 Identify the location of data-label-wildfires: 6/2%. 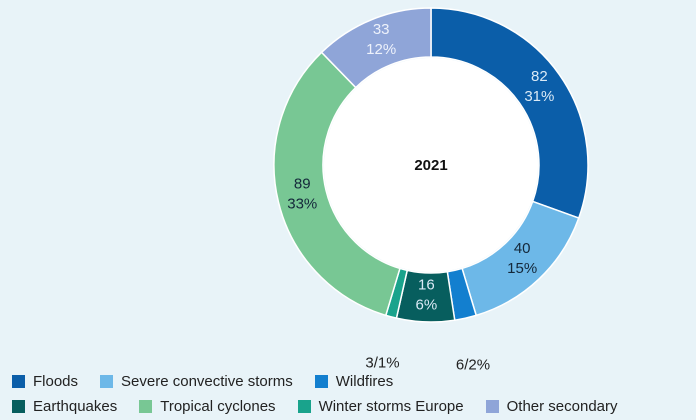
(473, 363).